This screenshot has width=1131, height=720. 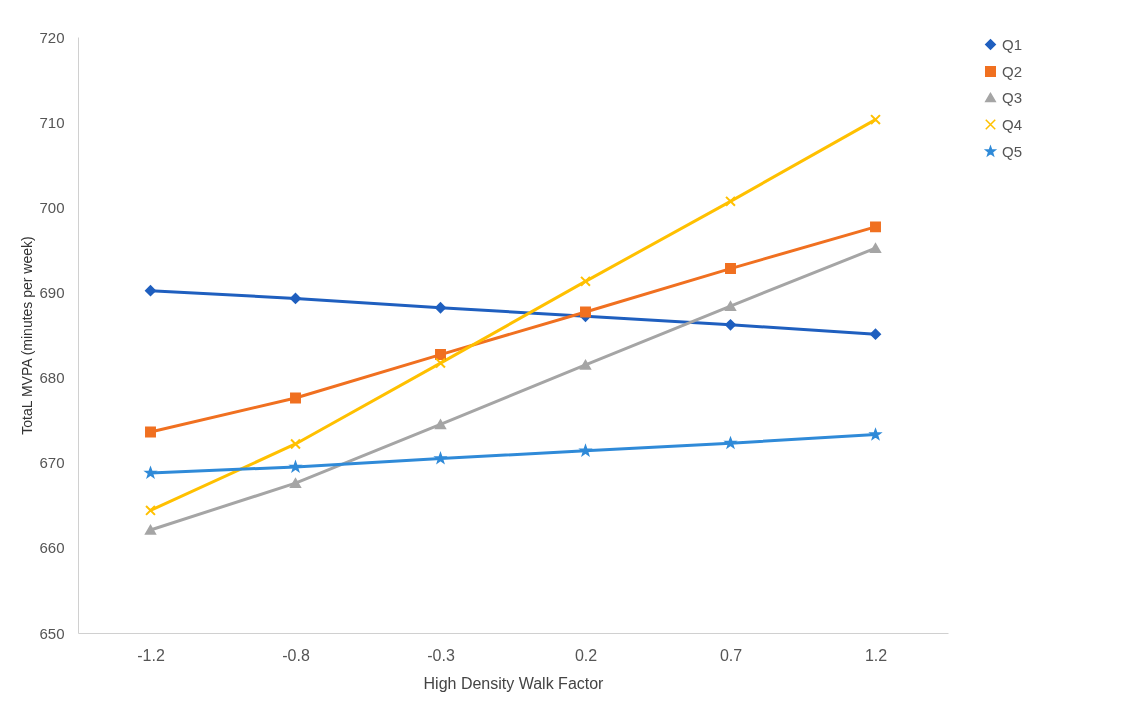 I want to click on y-tick-label: 710, so click(x=52, y=122).